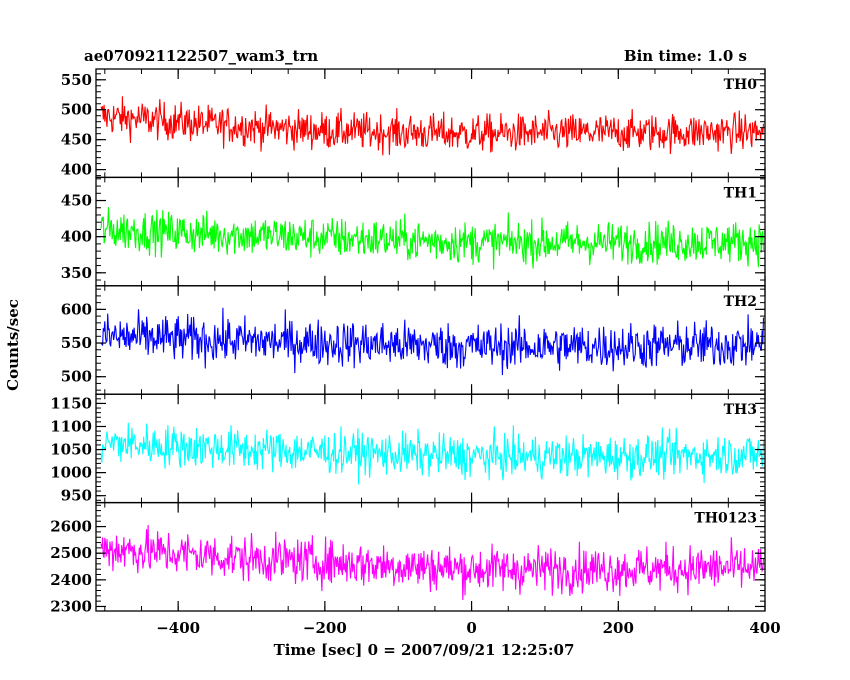  What do you see at coordinates (741, 85) in the screenshot?
I see `series-label-th0: TH0` at bounding box center [741, 85].